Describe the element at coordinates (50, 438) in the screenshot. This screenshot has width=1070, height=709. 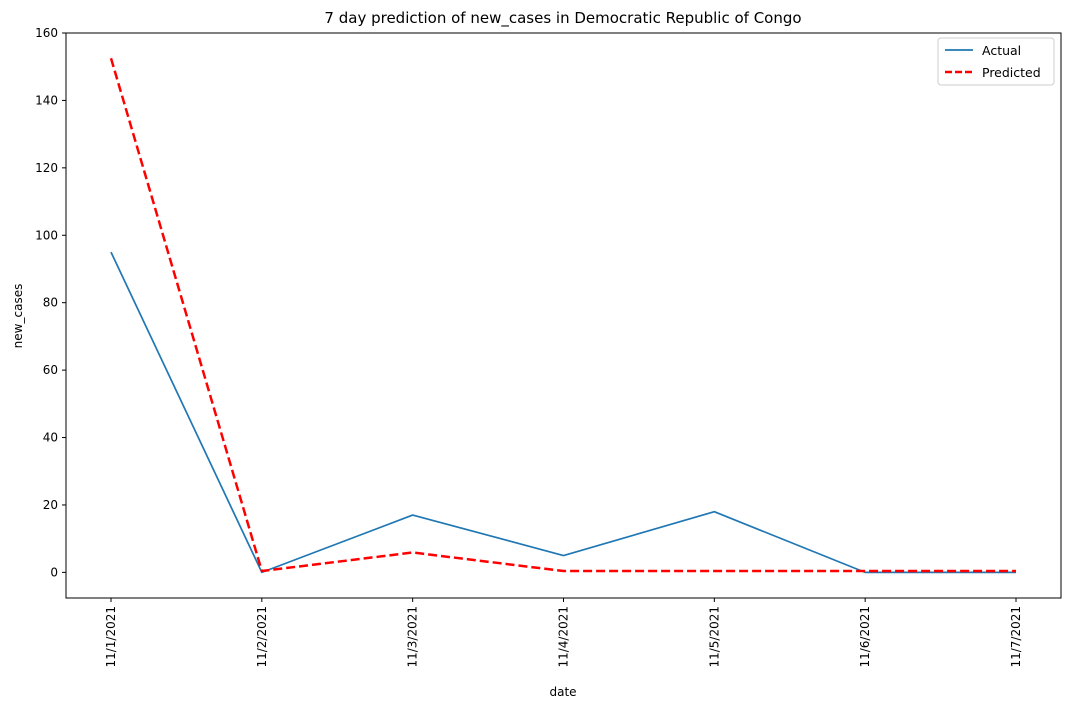
I see `y-tick-label: 40` at that location.